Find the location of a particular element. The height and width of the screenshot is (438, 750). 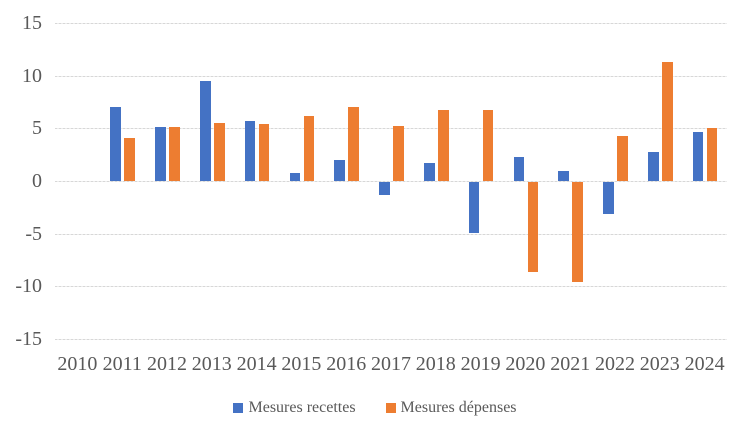

bar-depenses-2022 is located at coordinates (622, 158).